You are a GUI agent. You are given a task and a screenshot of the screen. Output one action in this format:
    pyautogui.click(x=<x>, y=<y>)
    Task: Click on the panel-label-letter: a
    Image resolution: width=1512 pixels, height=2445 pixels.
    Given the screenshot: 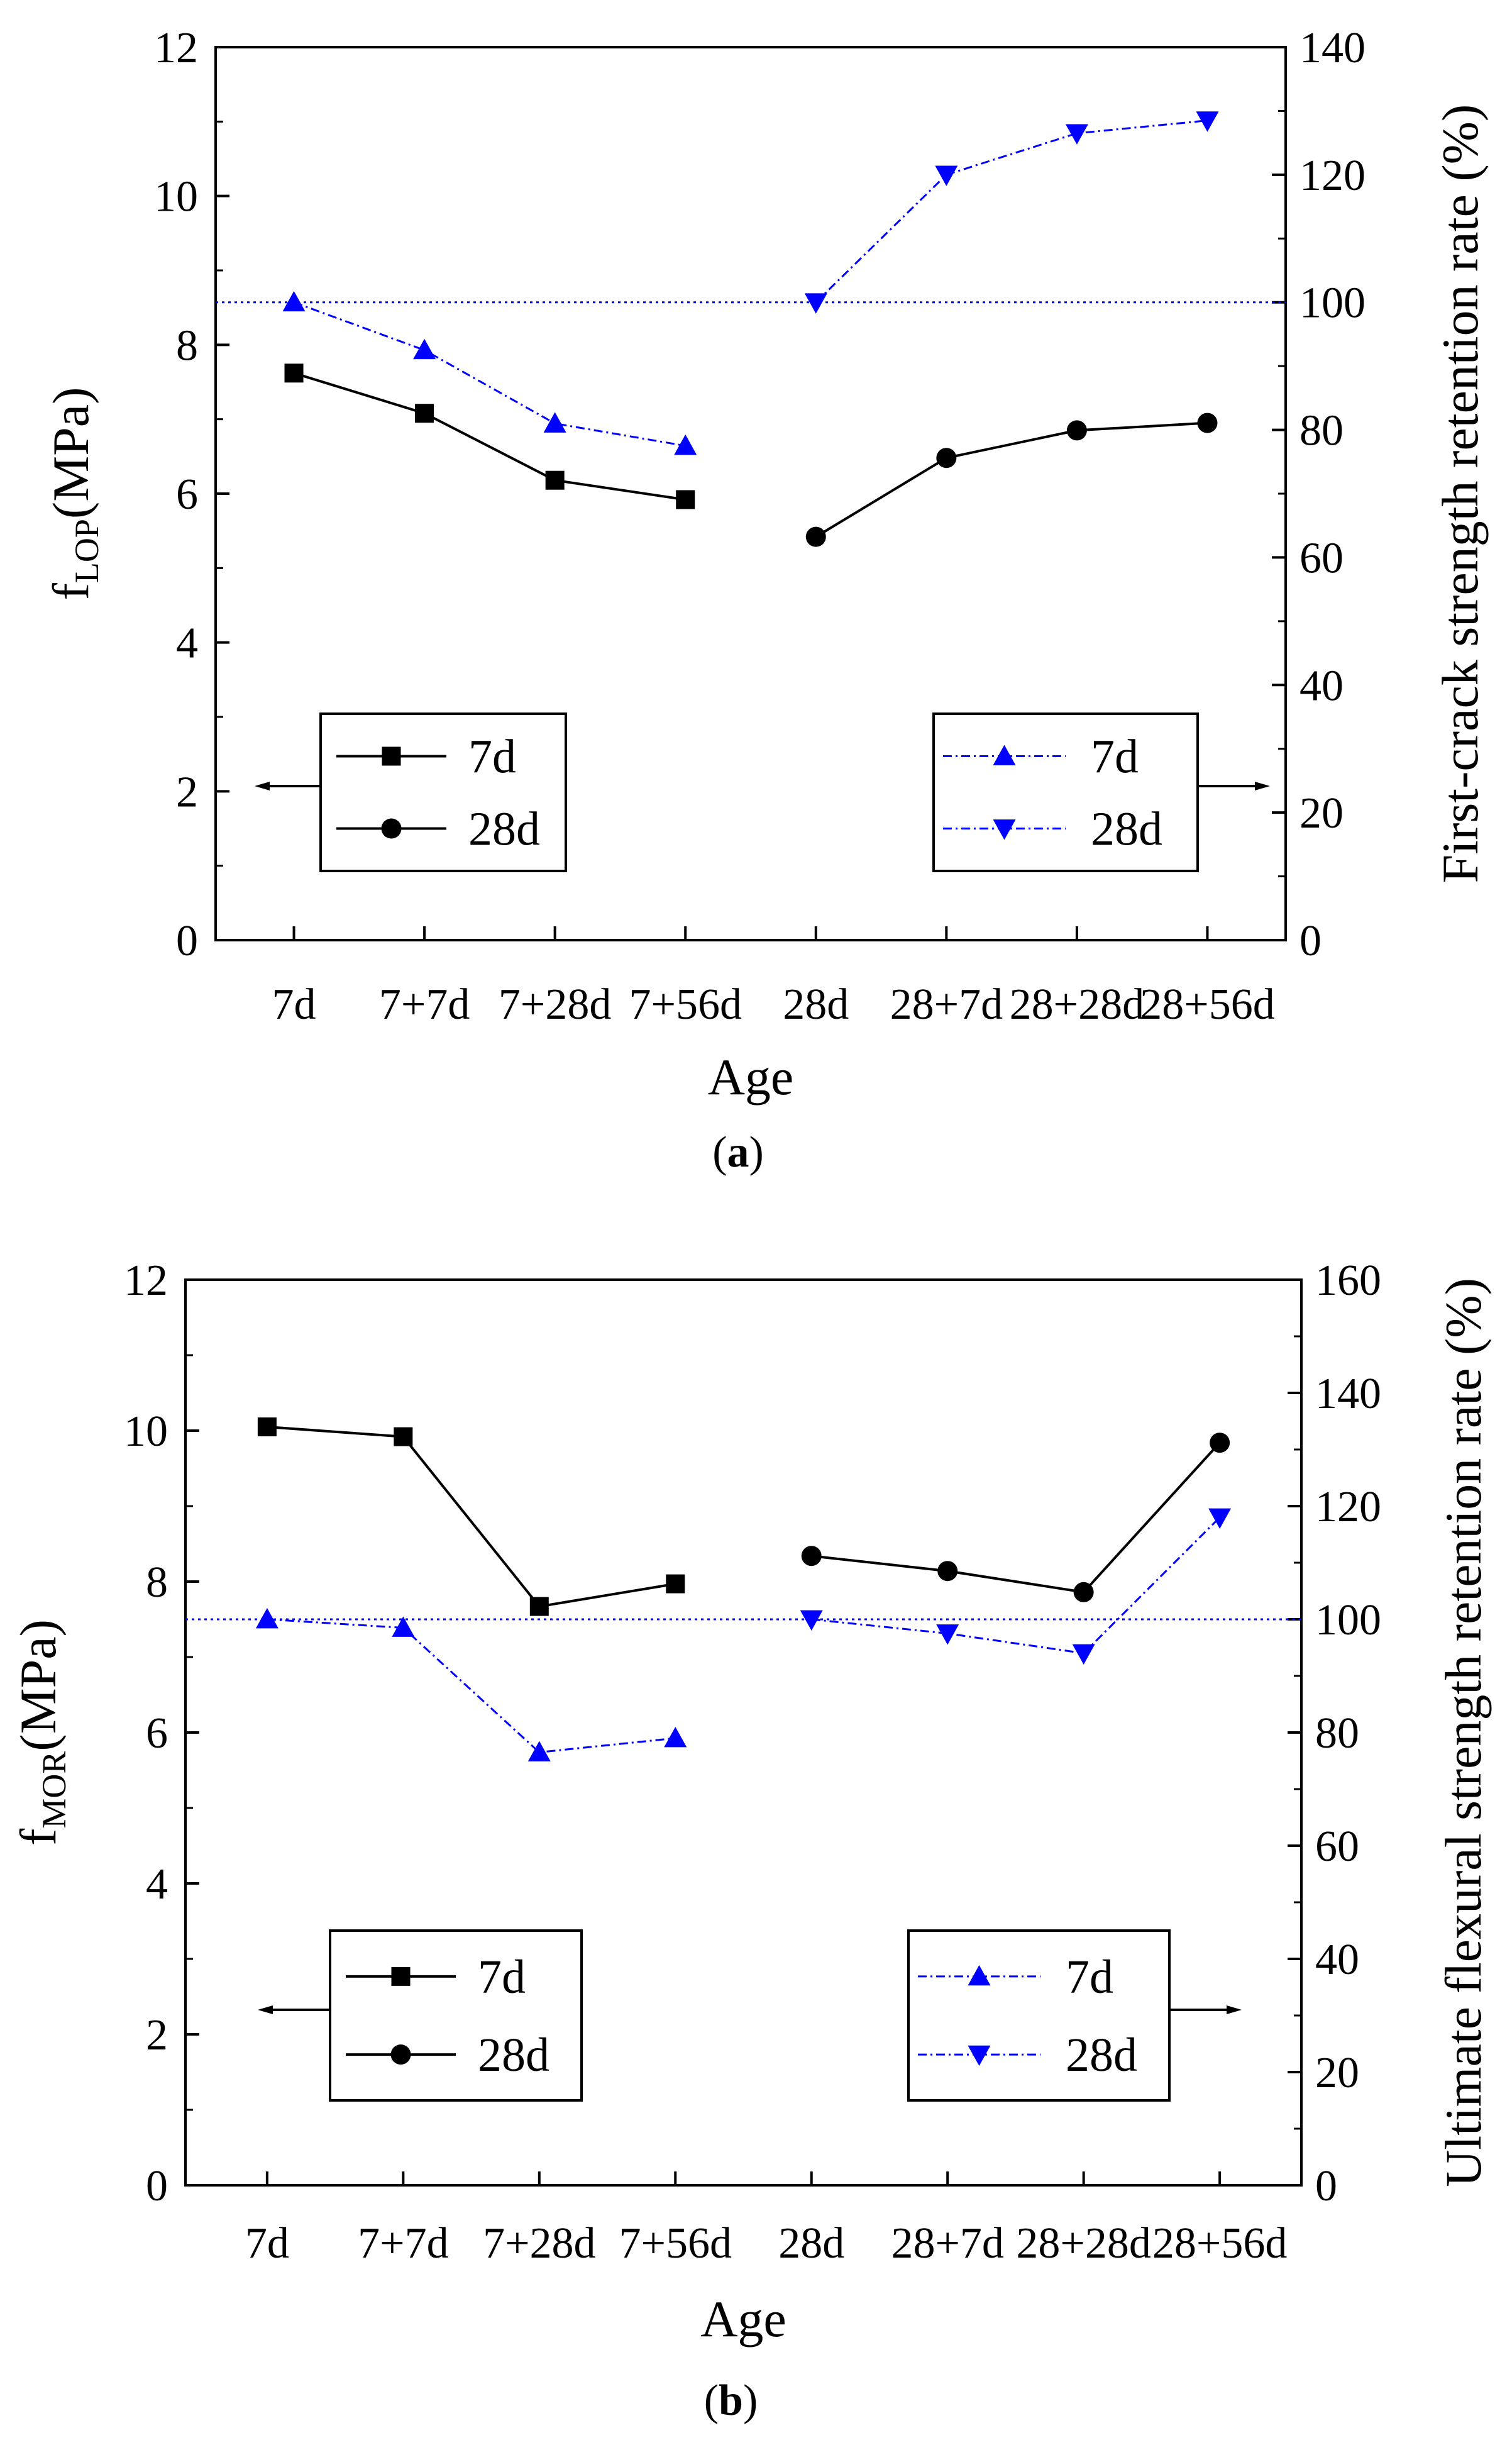 What is the action you would take?
    pyautogui.click(x=738, y=1152)
    